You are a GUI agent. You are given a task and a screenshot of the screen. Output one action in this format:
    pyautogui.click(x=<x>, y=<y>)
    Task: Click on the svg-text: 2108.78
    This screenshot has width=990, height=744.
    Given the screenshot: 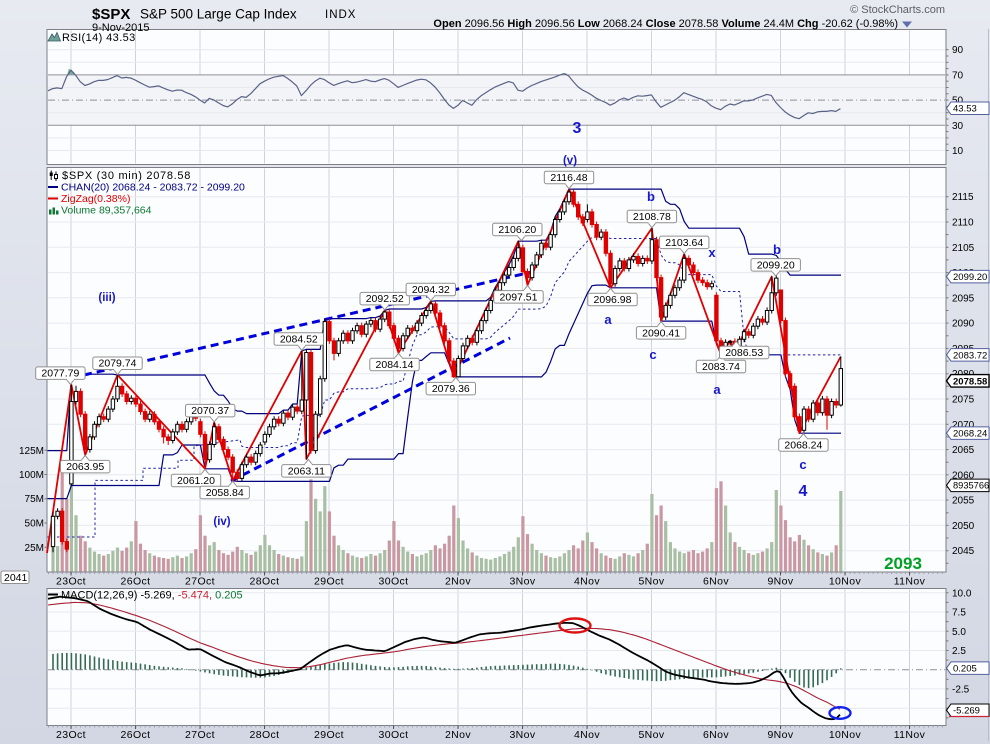 What is the action you would take?
    pyautogui.click(x=652, y=217)
    